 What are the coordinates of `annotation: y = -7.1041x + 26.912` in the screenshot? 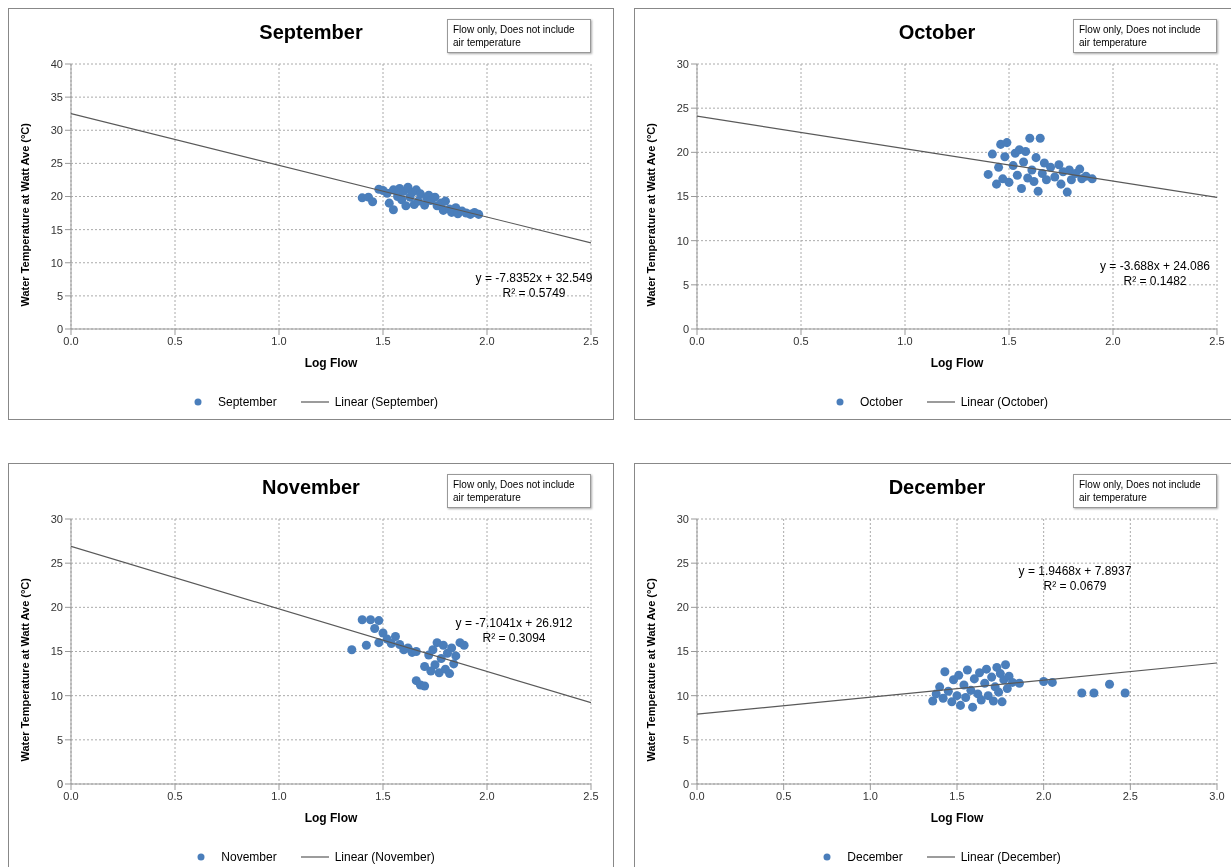 It's located at (514, 623).